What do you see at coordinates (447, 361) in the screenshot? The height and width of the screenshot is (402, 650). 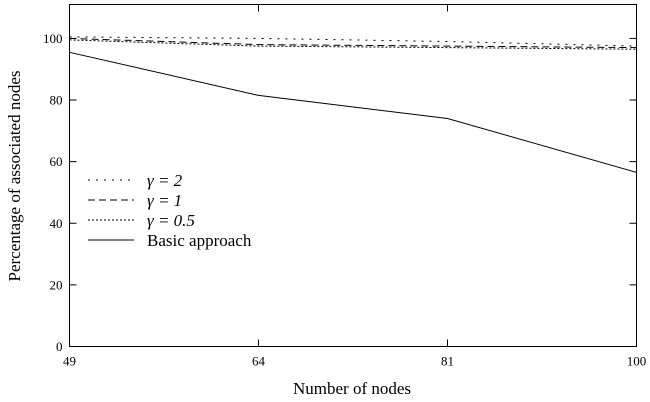 I see `x-tick-label: 81` at bounding box center [447, 361].